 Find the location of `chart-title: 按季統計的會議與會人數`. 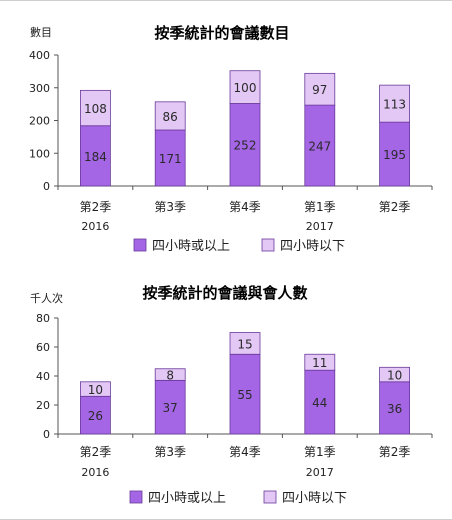

chart-title: 按季統計的會議與會人數 is located at coordinates (224, 293).